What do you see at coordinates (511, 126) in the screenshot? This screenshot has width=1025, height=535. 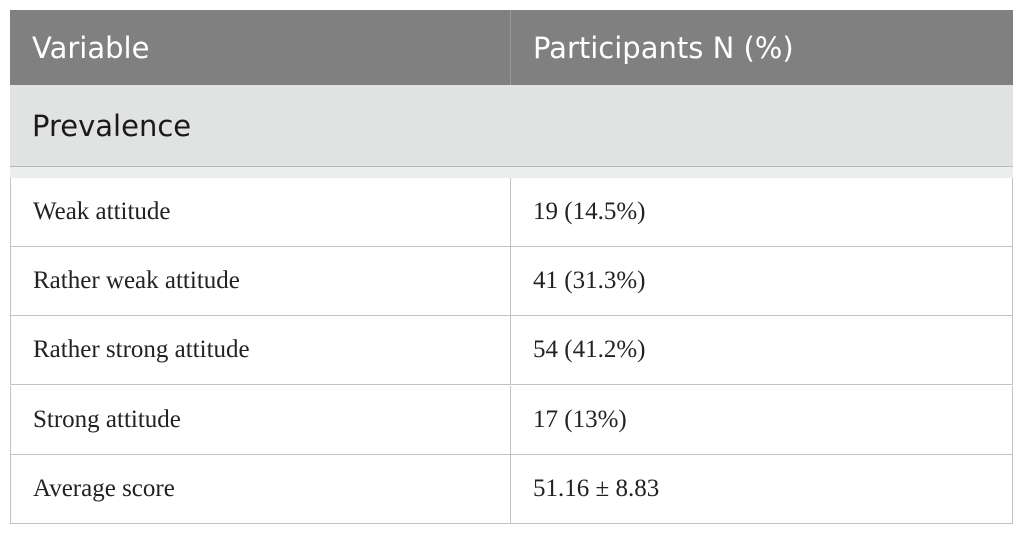 I see `section-row: Prevalence` at bounding box center [511, 126].